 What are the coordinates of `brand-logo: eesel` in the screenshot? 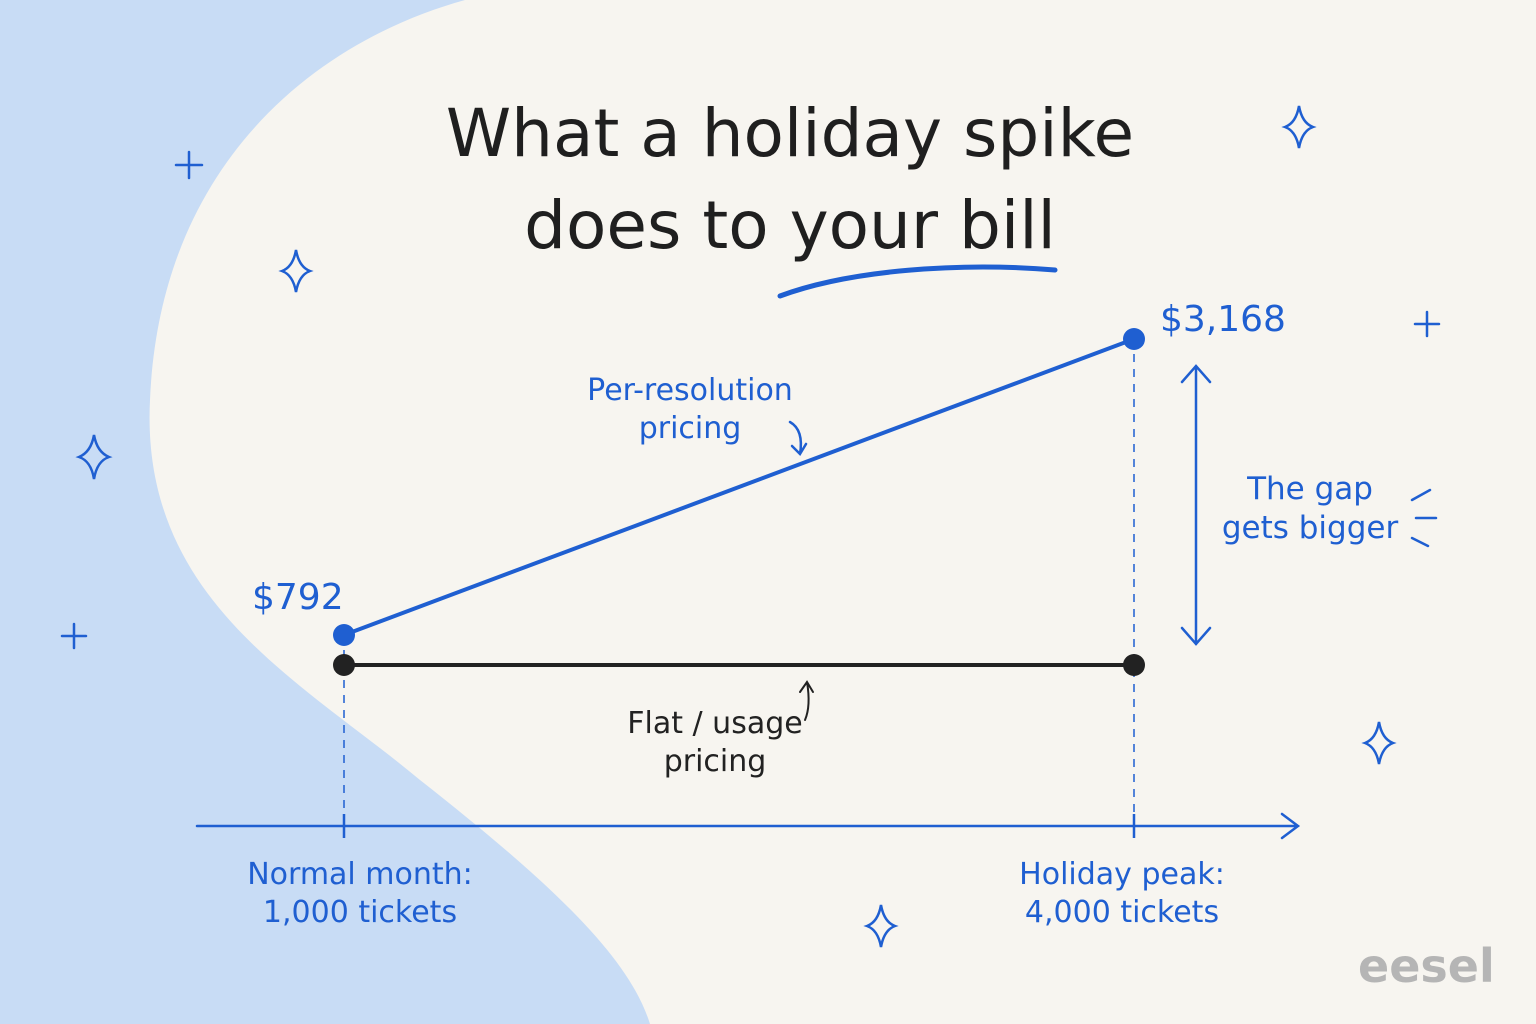 It's located at (1426, 966).